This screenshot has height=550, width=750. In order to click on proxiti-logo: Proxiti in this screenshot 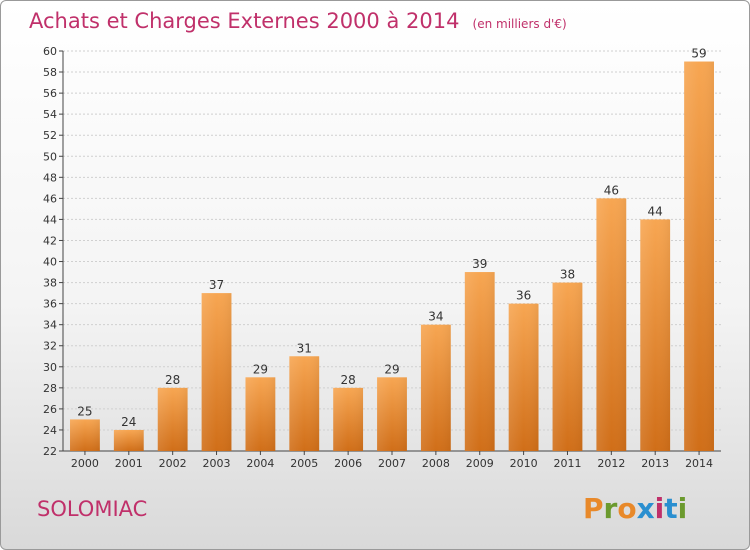, I will do `click(635, 508)`.